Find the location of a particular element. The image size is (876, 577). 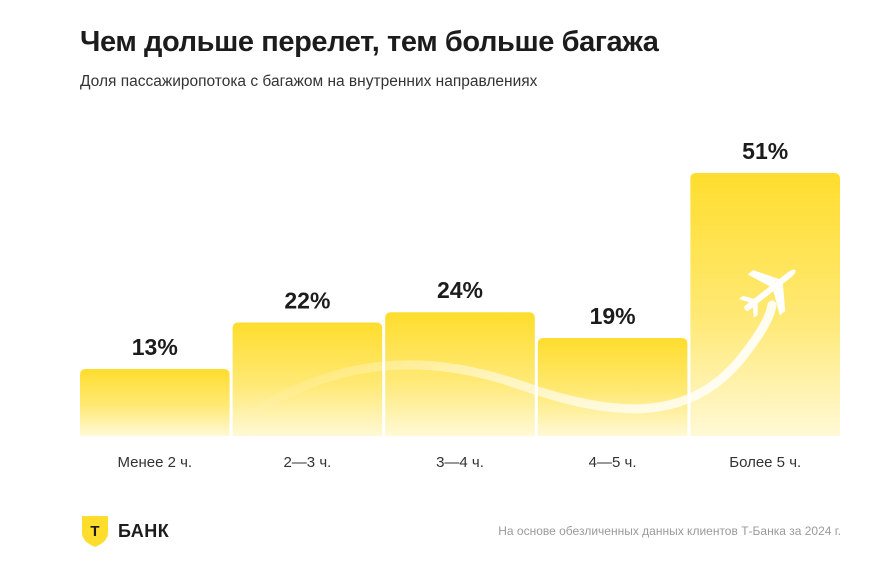

flight-trail is located at coordinates (506, 362).